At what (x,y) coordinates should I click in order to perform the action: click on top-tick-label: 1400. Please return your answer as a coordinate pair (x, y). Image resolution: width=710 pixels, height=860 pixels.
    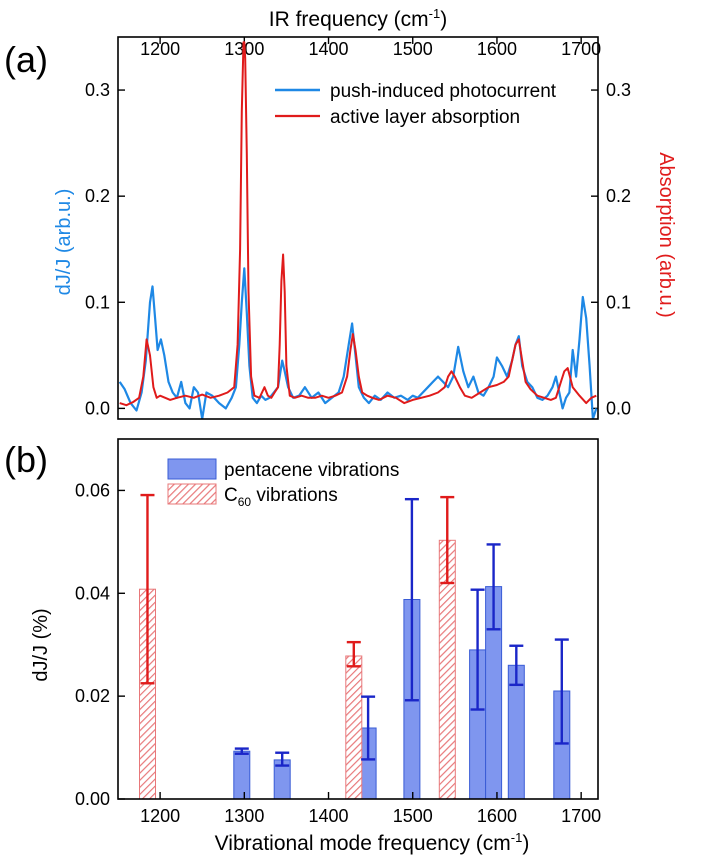
    Looking at the image, I should click on (329, 49).